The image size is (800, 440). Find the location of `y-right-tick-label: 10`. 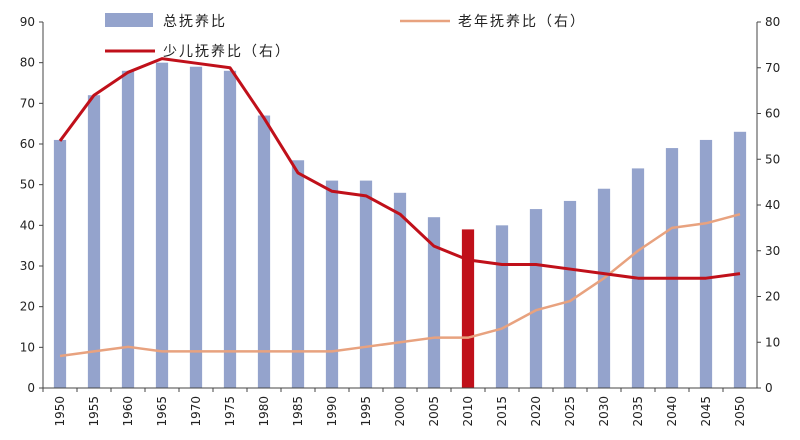

y-right-tick-label: 10 is located at coordinates (772, 342).